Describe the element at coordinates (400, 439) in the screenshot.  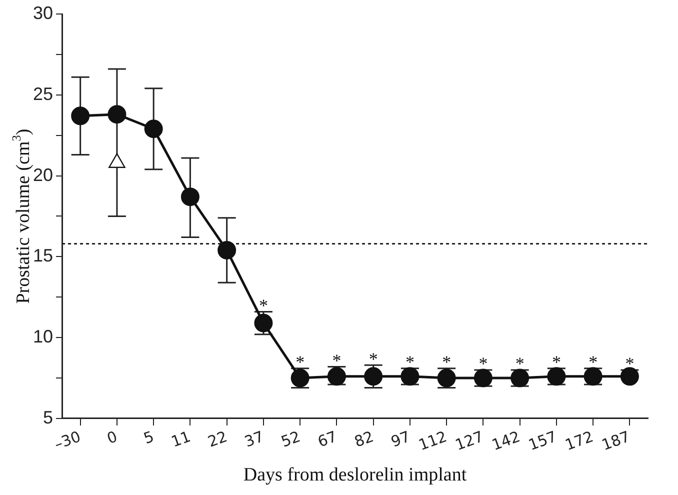
I see `x-tick-label: 97` at that location.